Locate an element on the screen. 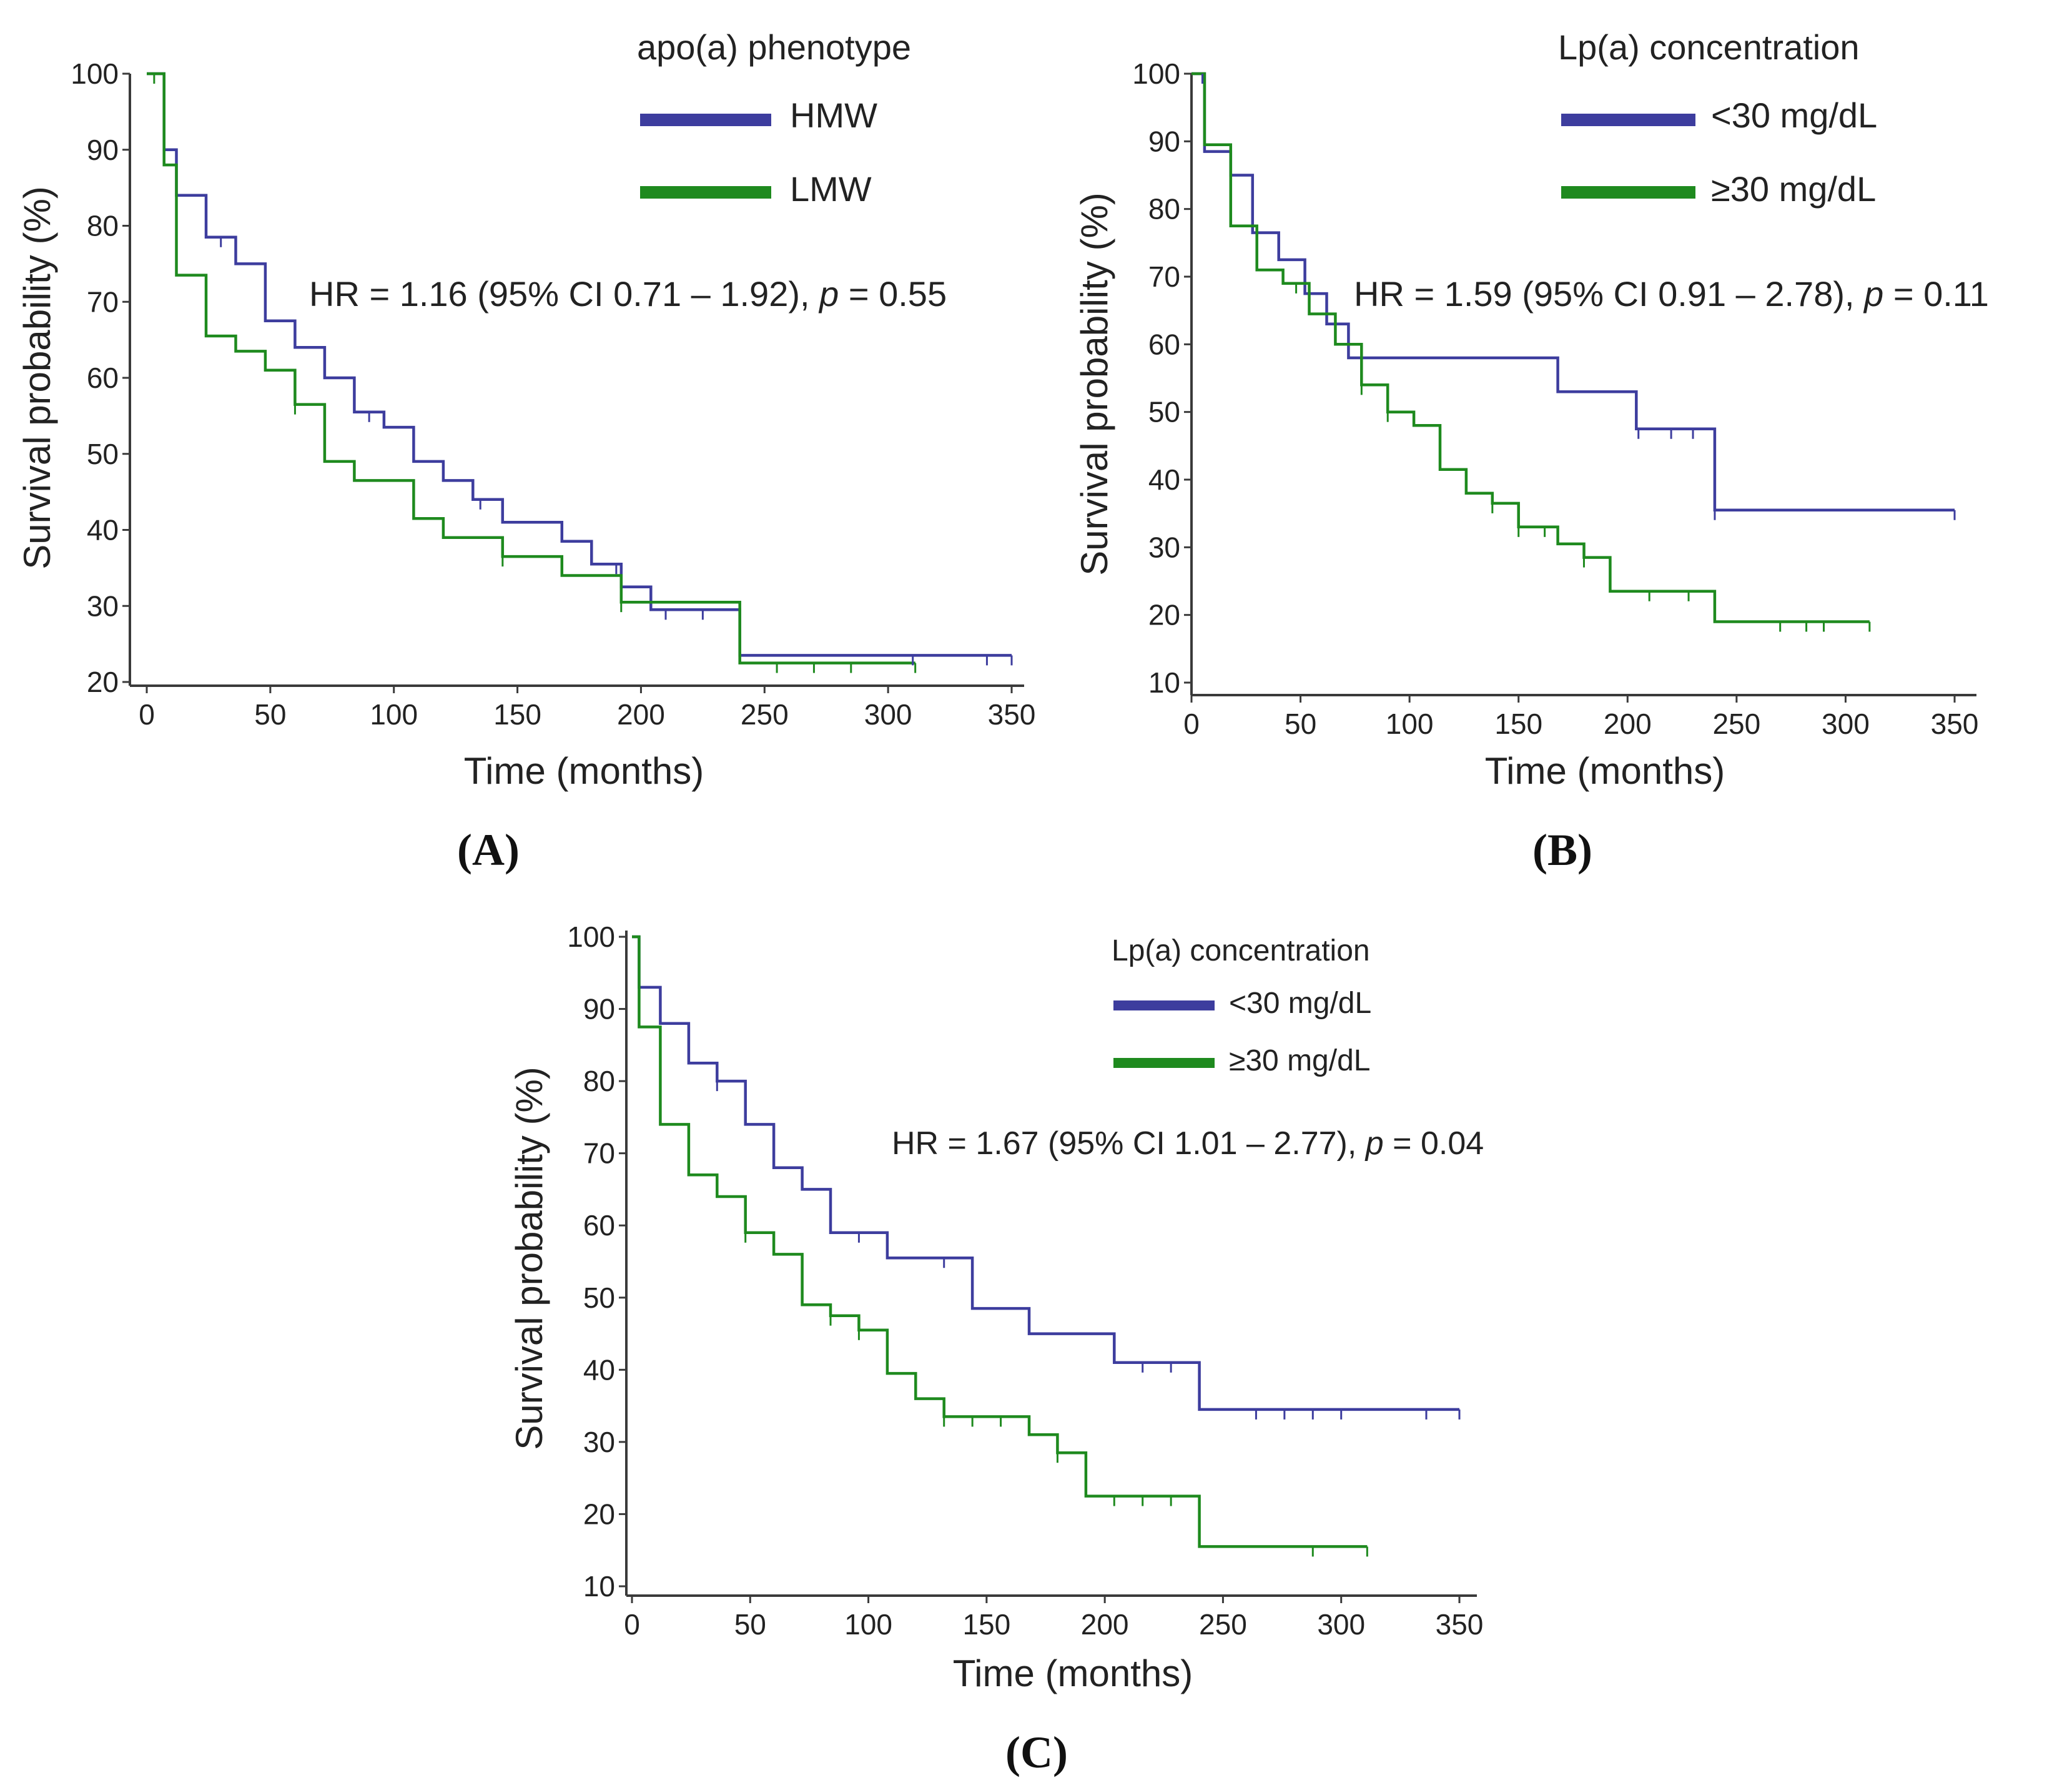 The width and height of the screenshot is (2072, 1788). panel-label-a: (A) is located at coordinates (488, 850).